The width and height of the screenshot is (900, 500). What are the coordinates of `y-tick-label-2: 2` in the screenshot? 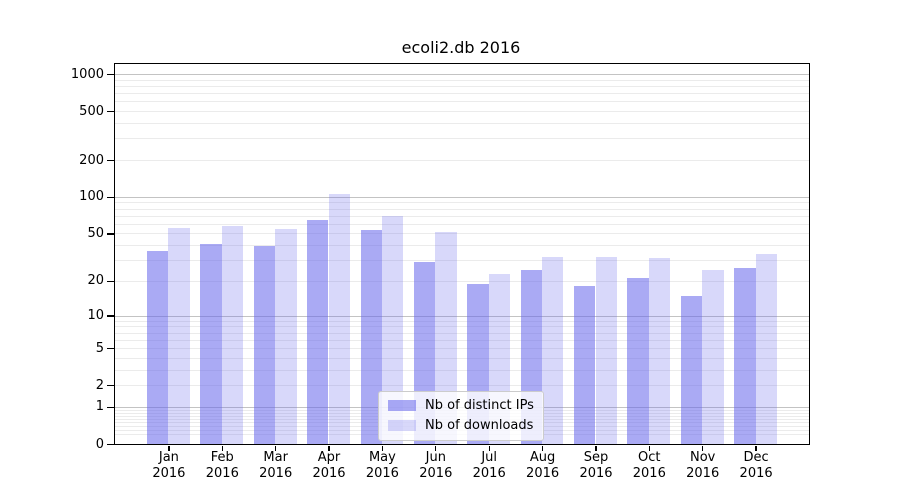 It's located at (99, 385).